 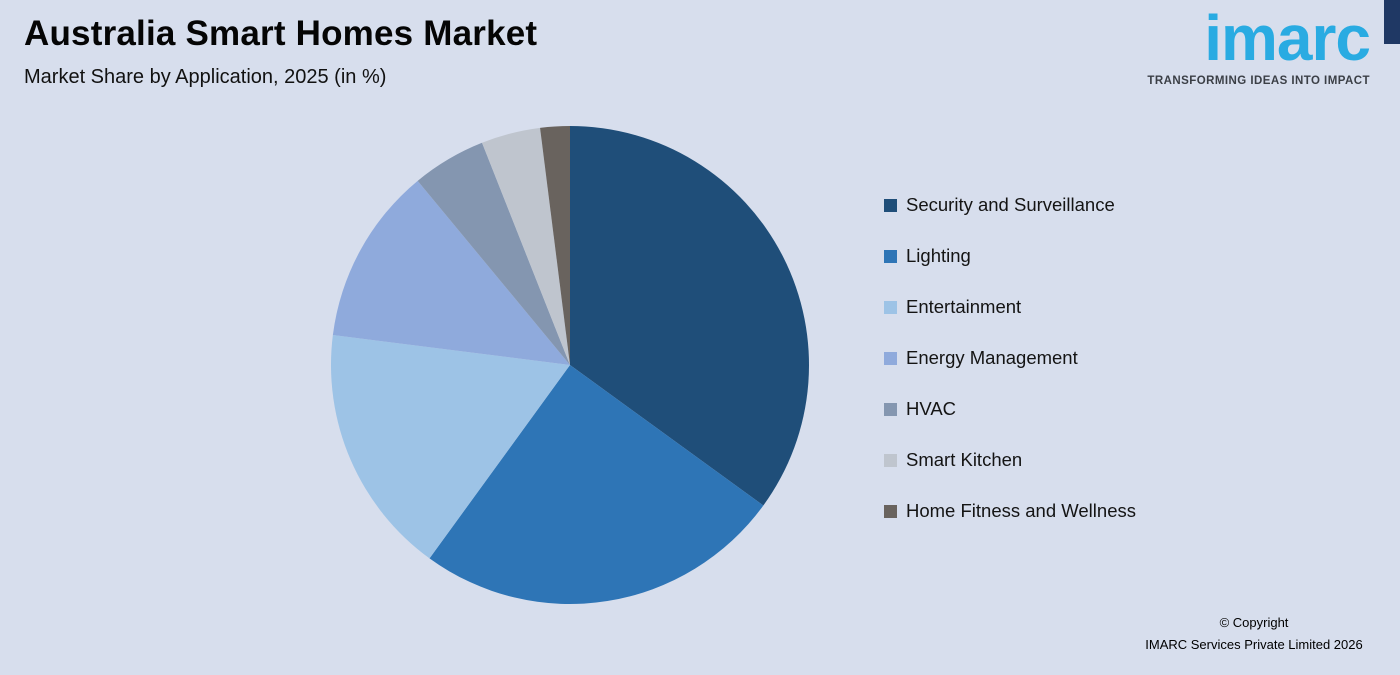 What do you see at coordinates (992, 357) in the screenshot?
I see `legend-label: Energy Management` at bounding box center [992, 357].